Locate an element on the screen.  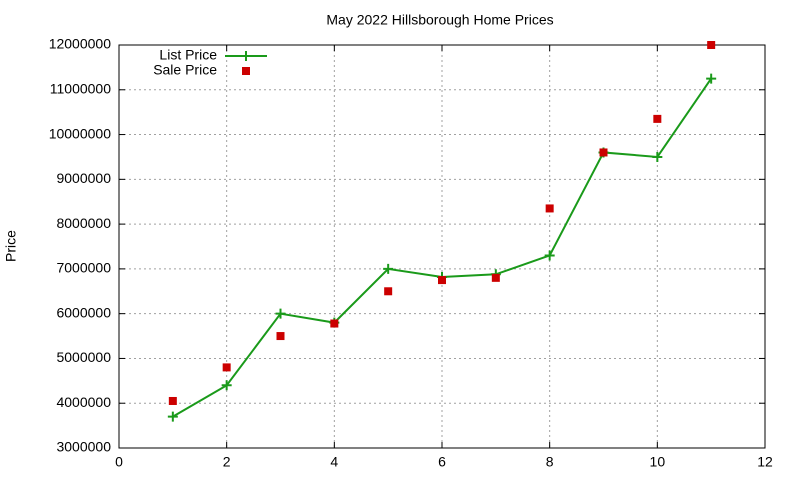
legend-label: Sale Price is located at coordinates (185, 70).